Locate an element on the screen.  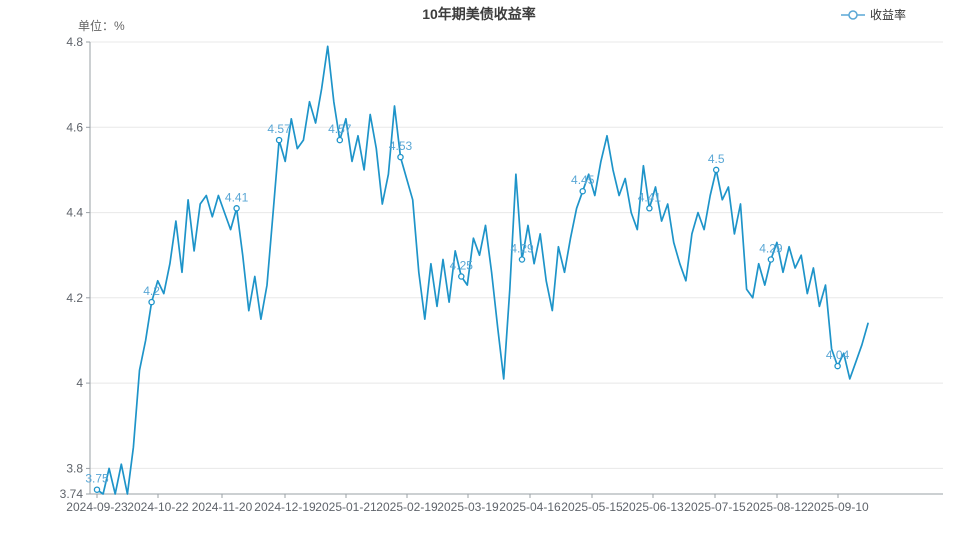
x-axis-tick-label: 2025-06-13 is located at coordinates (653, 507).